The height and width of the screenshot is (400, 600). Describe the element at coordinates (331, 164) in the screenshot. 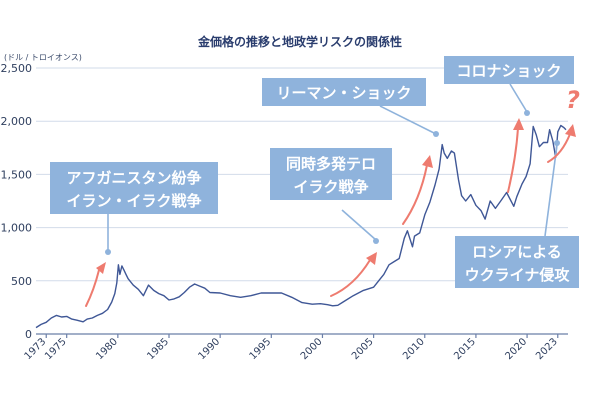

I see `annotation-terror-line1: 同時多発テロ` at that location.